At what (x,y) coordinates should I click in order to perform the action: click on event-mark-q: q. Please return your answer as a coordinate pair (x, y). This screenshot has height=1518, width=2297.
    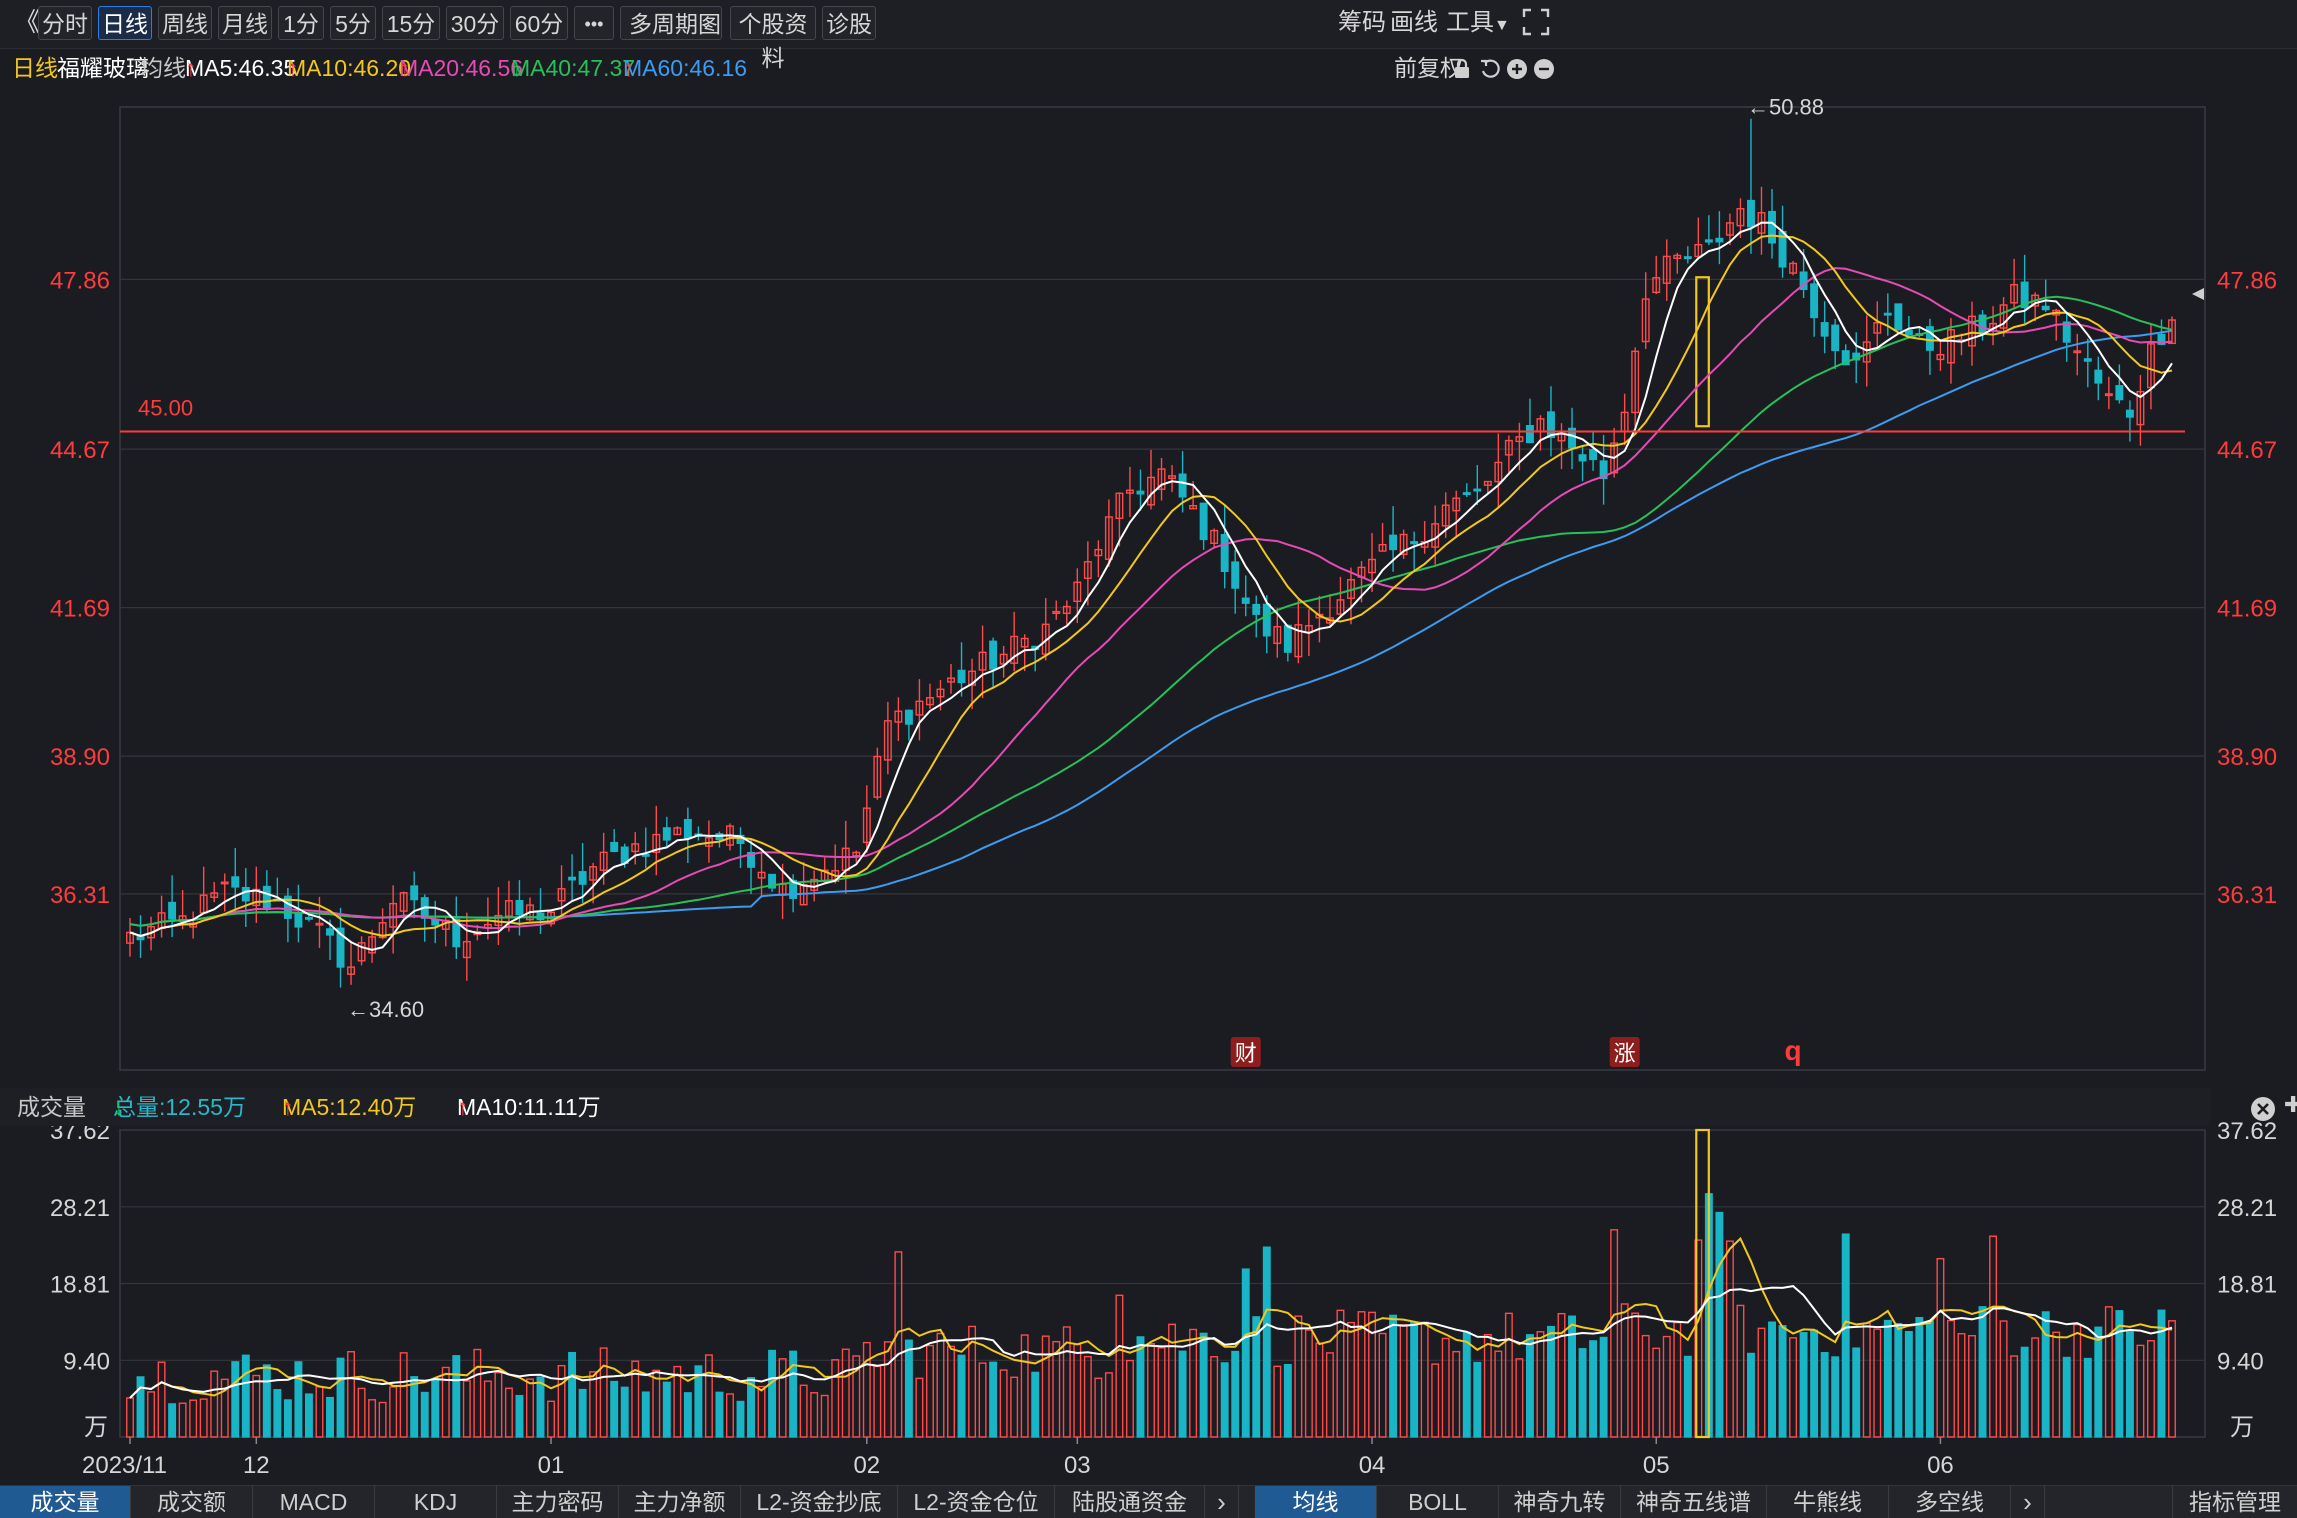
    Looking at the image, I should click on (1793, 1050).